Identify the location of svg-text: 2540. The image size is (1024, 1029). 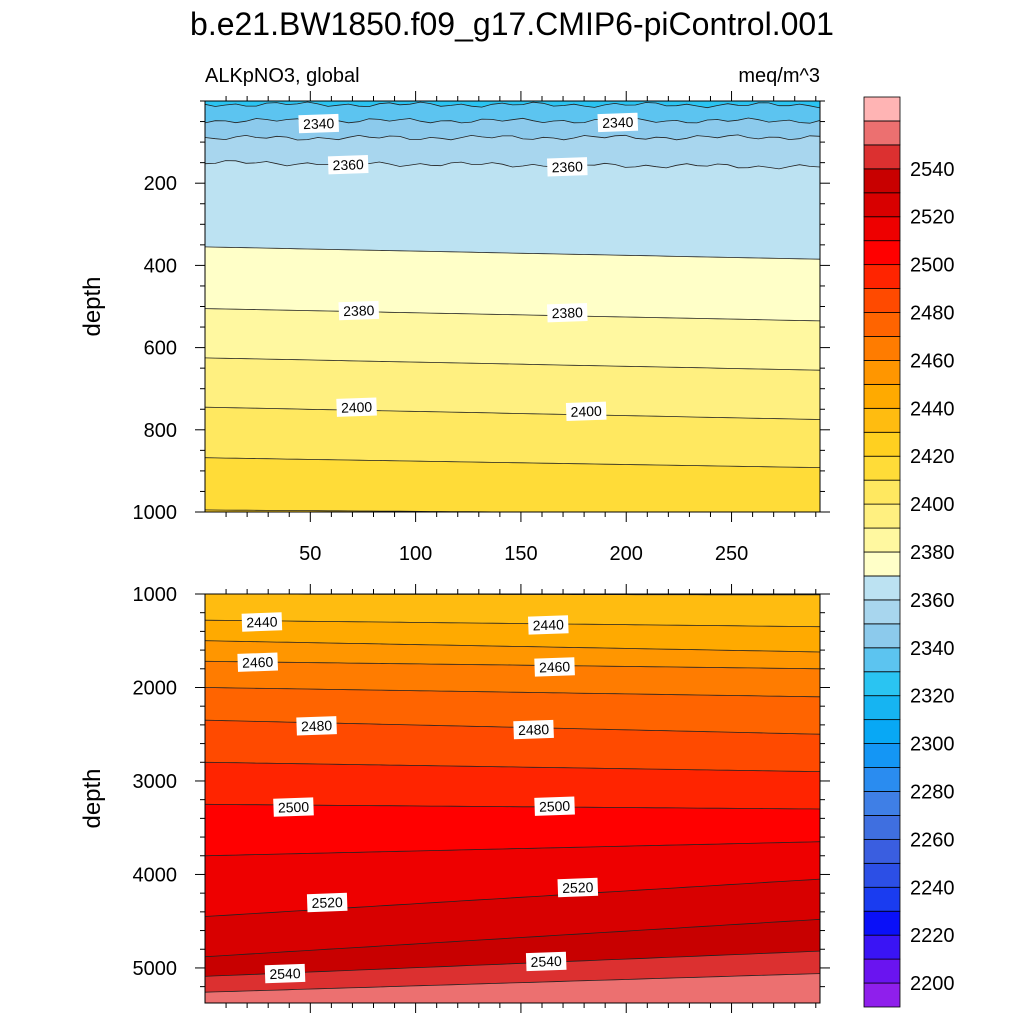
(285, 973).